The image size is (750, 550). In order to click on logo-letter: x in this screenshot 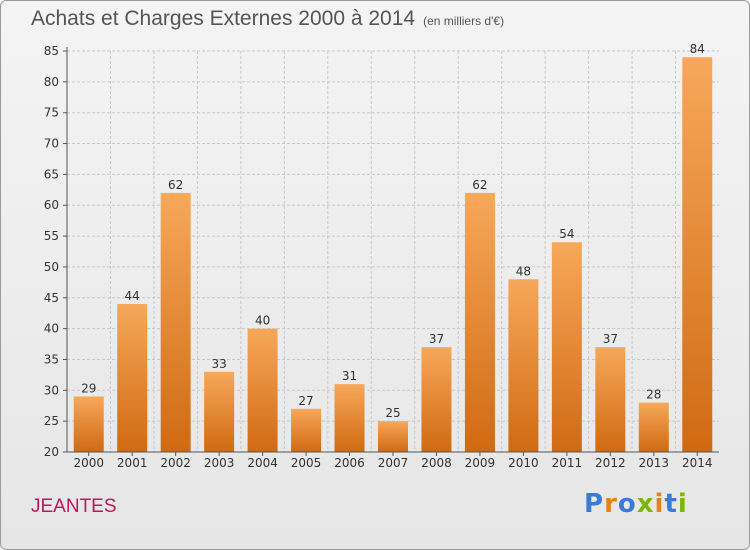, I will do `click(645, 504)`.